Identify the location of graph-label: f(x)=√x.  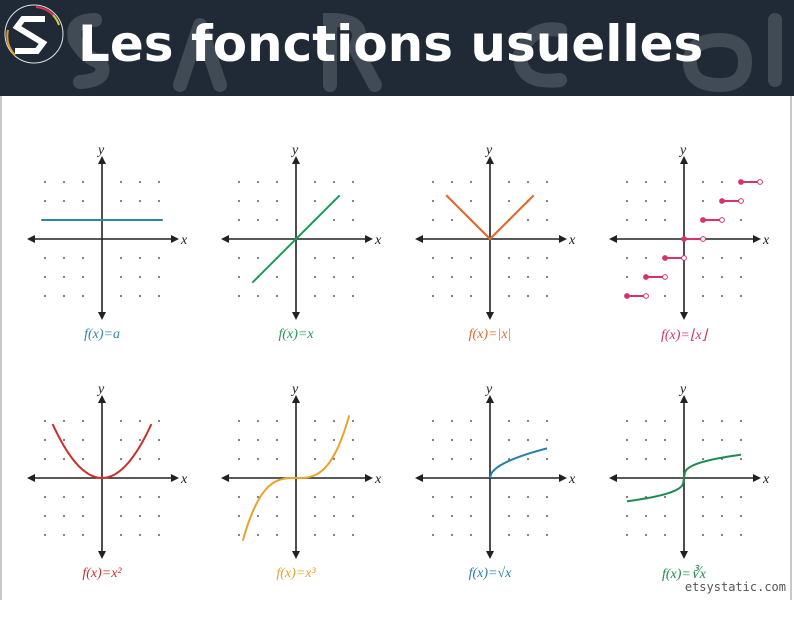
(490, 573).